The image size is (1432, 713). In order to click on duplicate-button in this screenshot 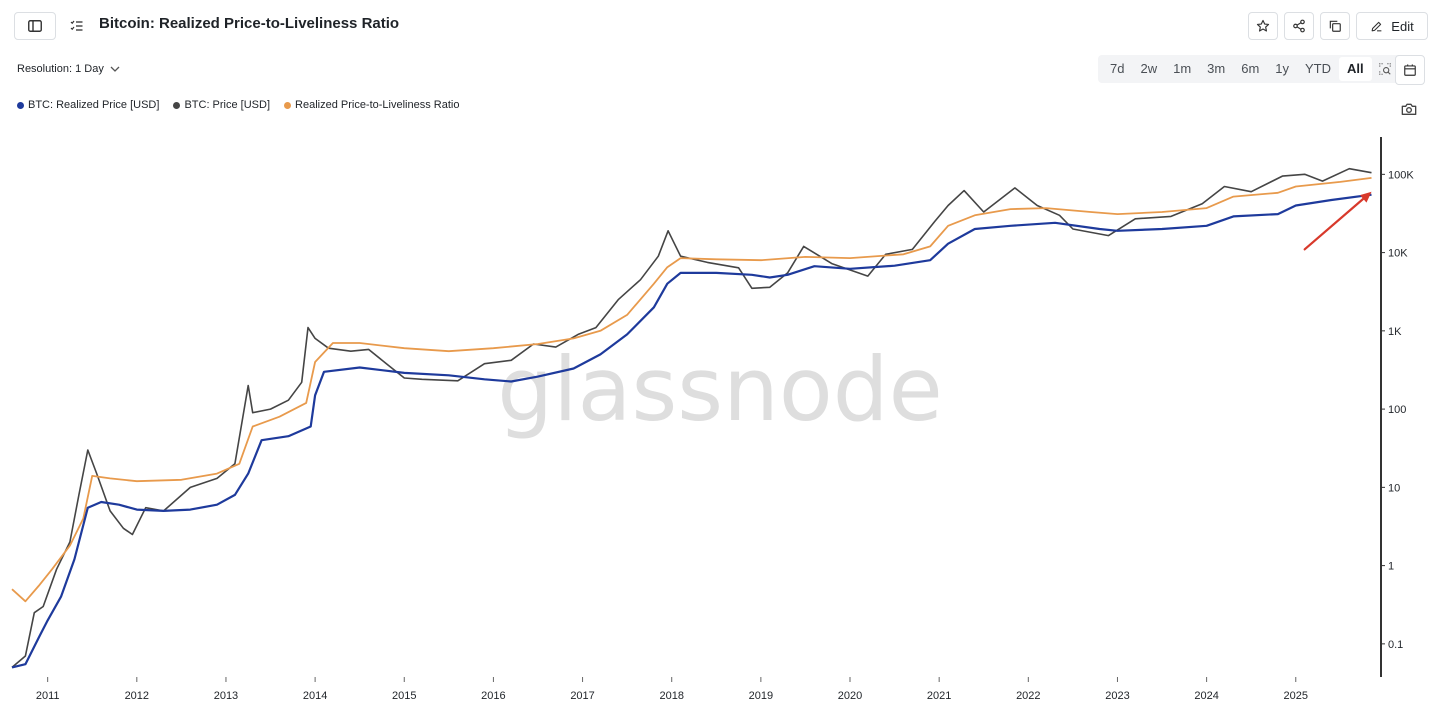, I will do `click(1335, 26)`.